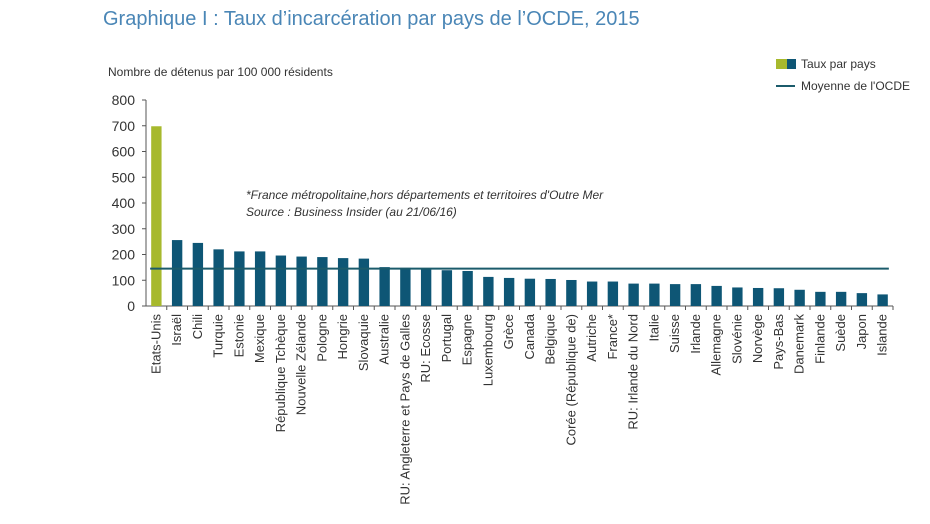 This screenshot has width=930, height=524. What do you see at coordinates (218, 336) in the screenshot?
I see `x-tick-label: Turquie` at bounding box center [218, 336].